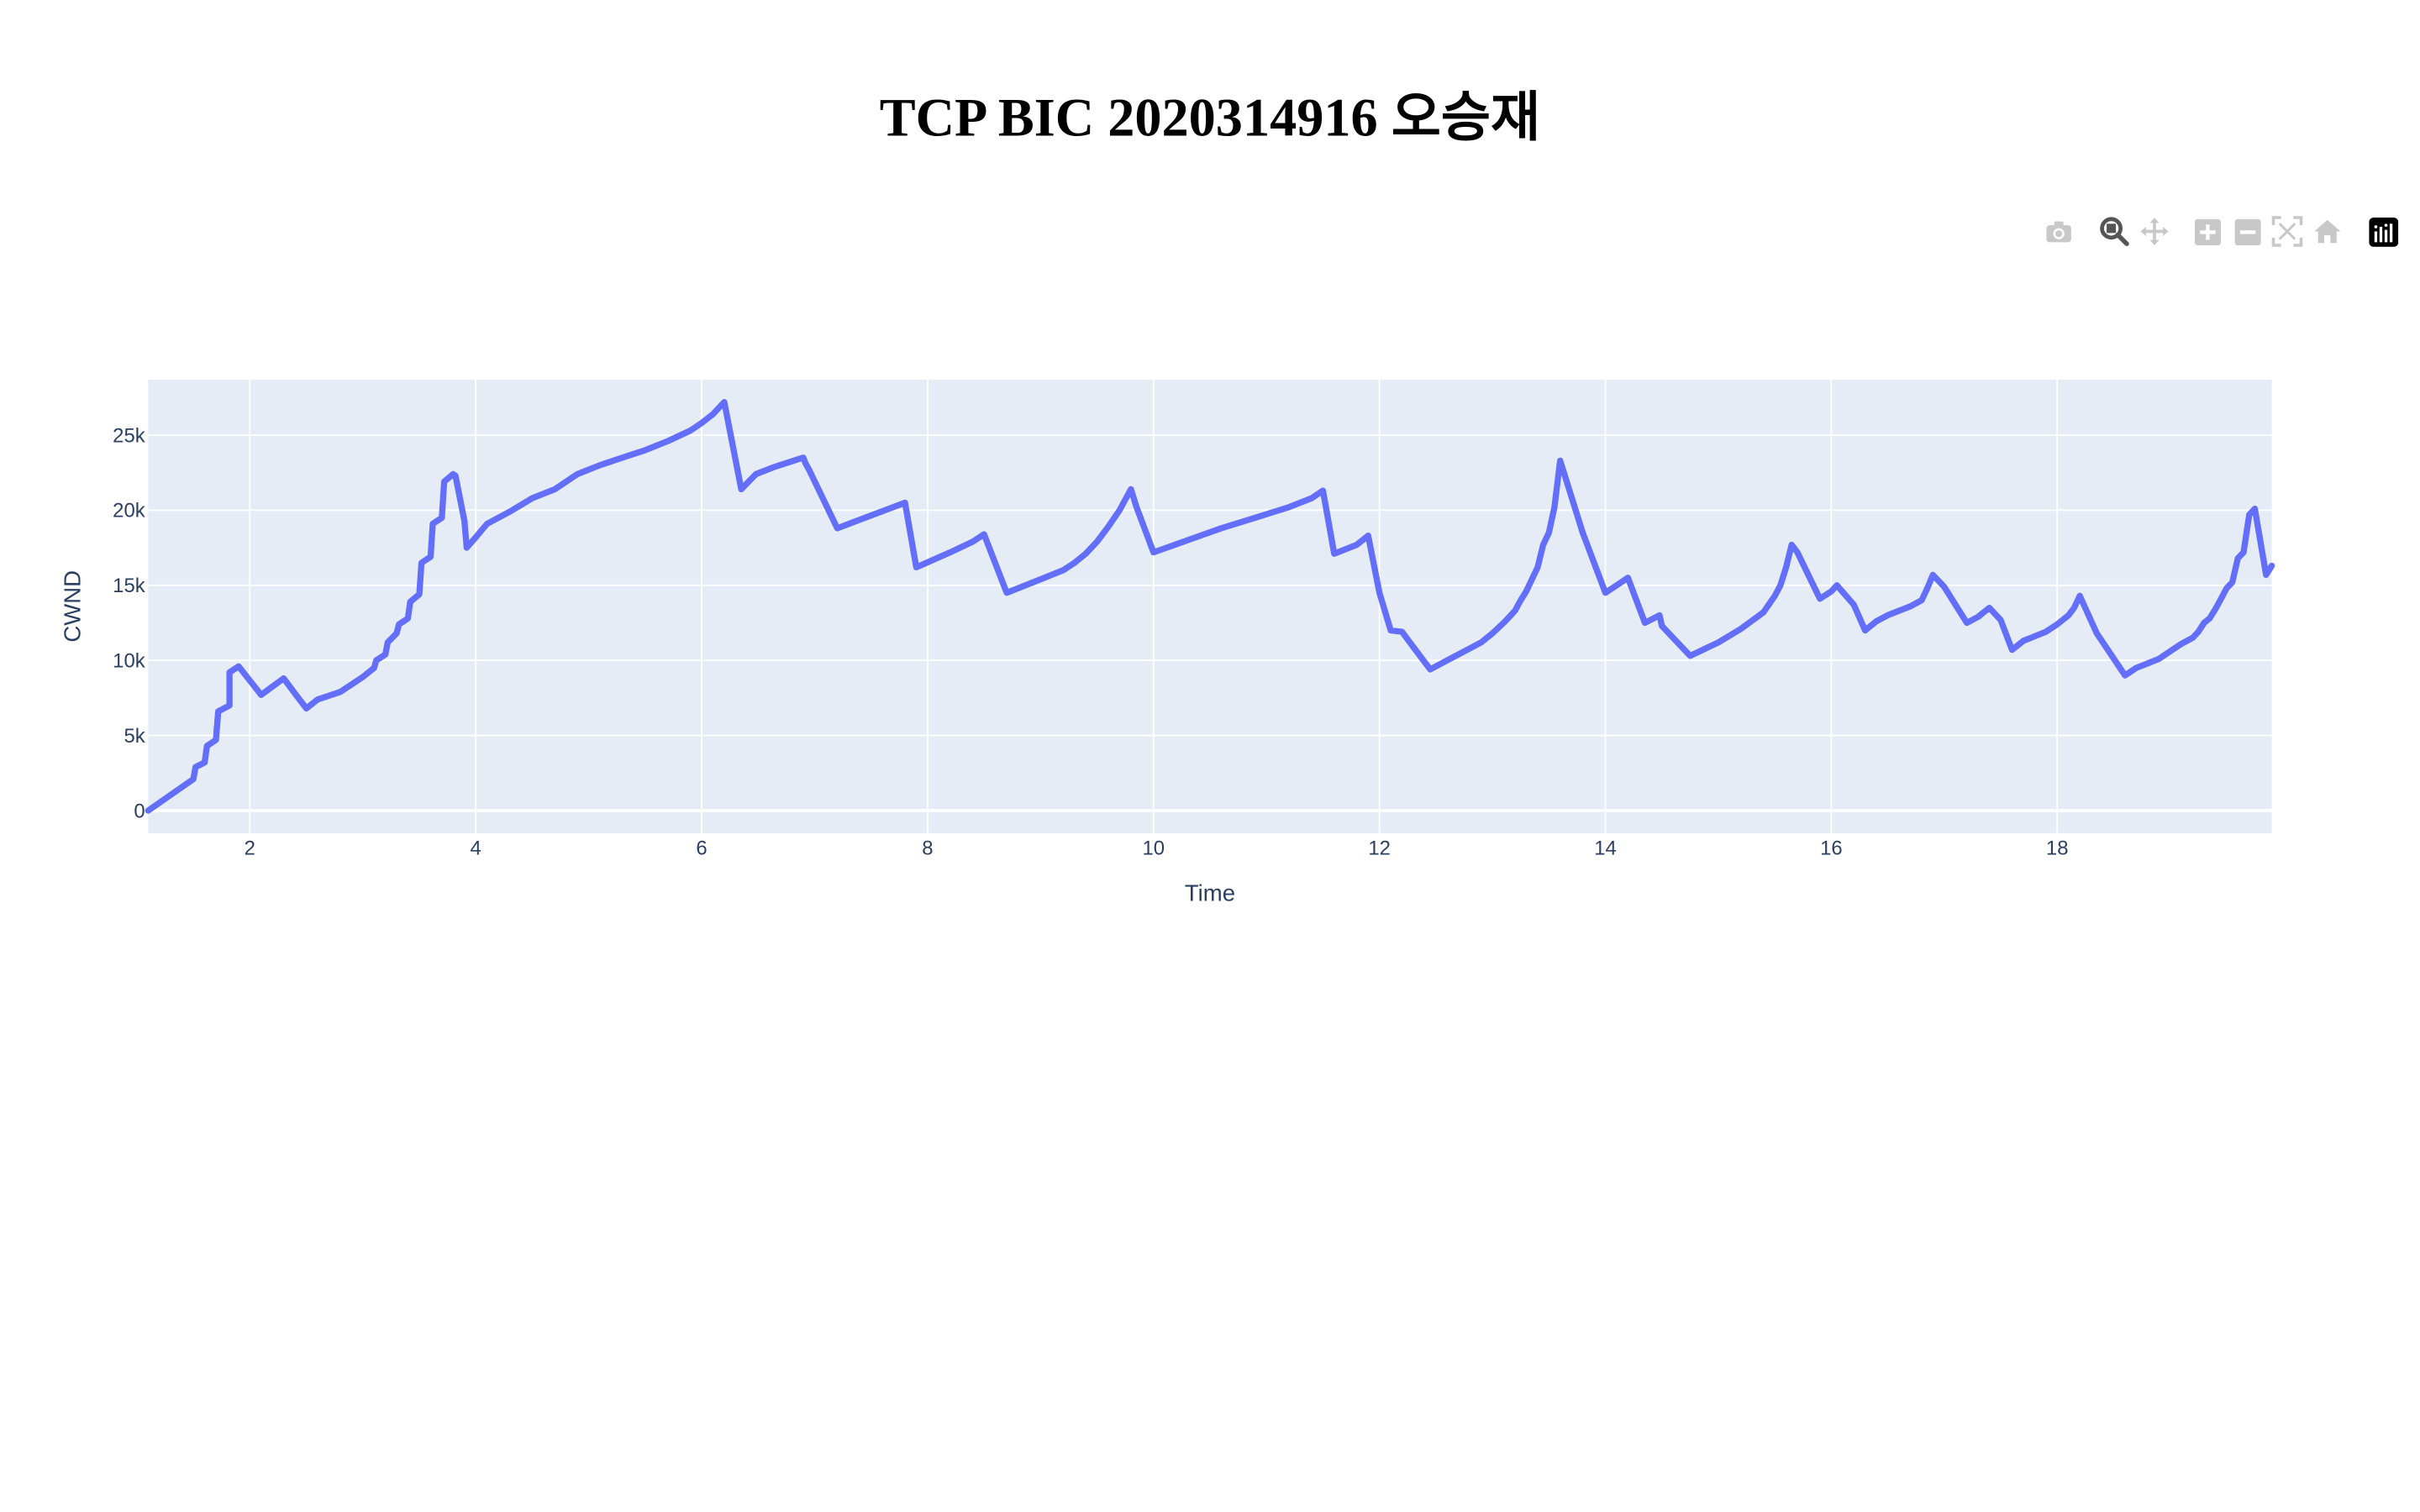 The width and height of the screenshot is (2420, 1512). Describe the element at coordinates (1210, 118) in the screenshot. I see `chart-title: TCP BIC 2020314916 오승재` at that location.